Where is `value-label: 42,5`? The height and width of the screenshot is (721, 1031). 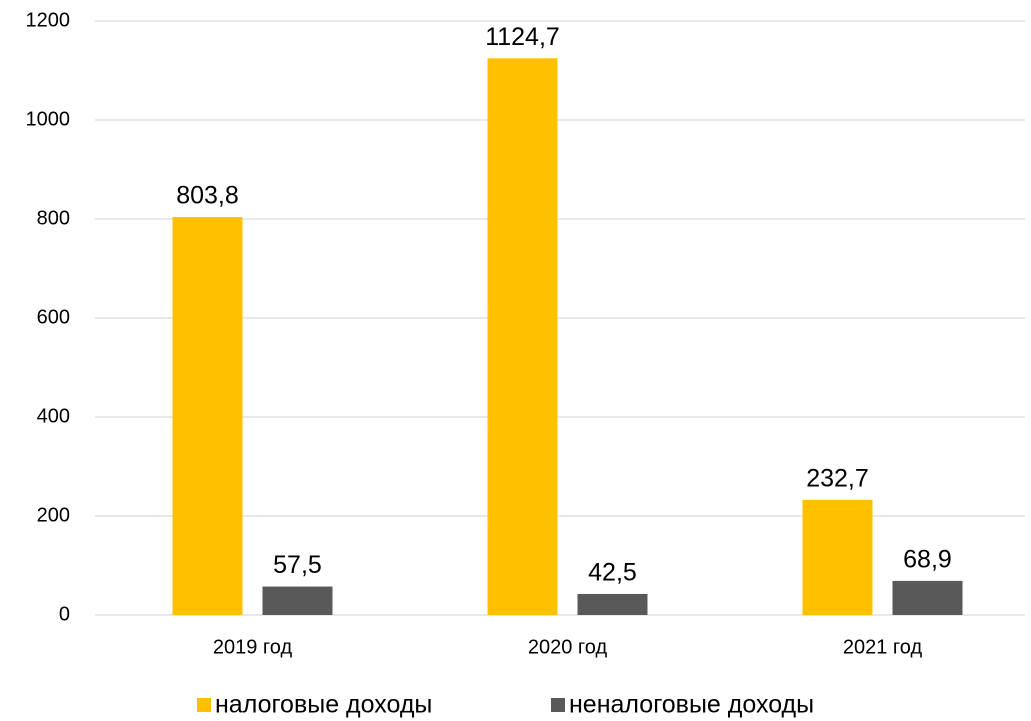
value-label: 42,5 is located at coordinates (612, 573).